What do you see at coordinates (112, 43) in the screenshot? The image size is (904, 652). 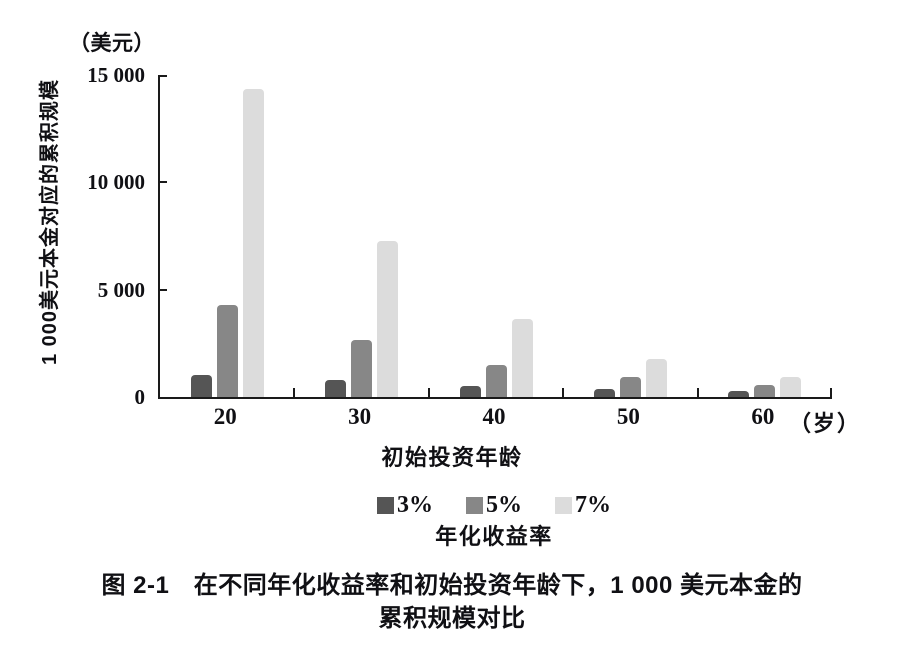 I see `y-axis-unit-label: （美元）` at bounding box center [112, 43].